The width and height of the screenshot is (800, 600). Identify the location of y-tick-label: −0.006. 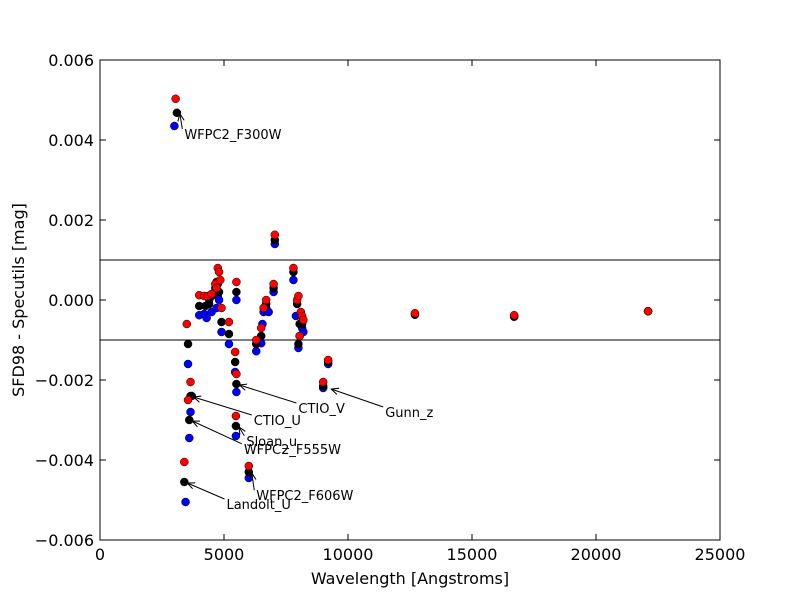
(64, 540).